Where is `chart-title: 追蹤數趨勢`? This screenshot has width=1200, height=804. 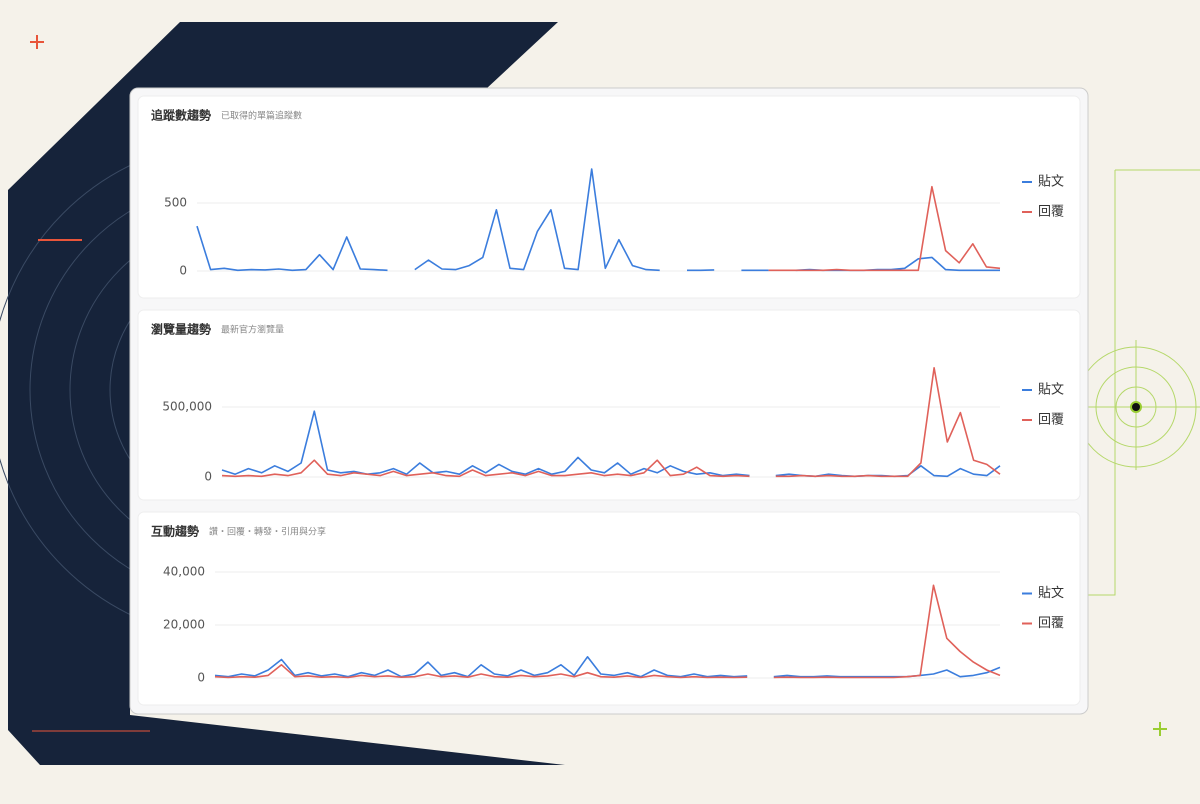 chart-title: 追蹤數趨勢 is located at coordinates (181, 115).